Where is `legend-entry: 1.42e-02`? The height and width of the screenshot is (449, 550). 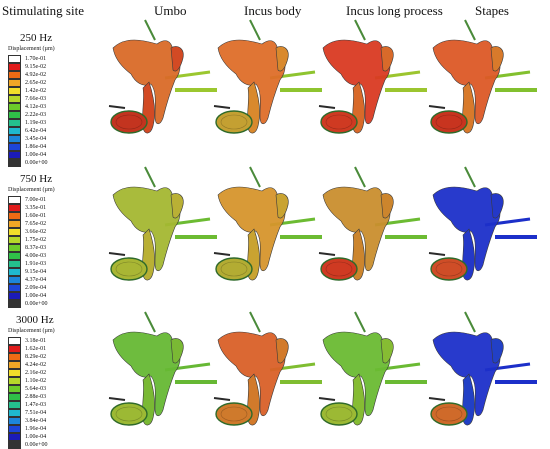 legend-entry: 1.42e-02 is located at coordinates (48, 91).